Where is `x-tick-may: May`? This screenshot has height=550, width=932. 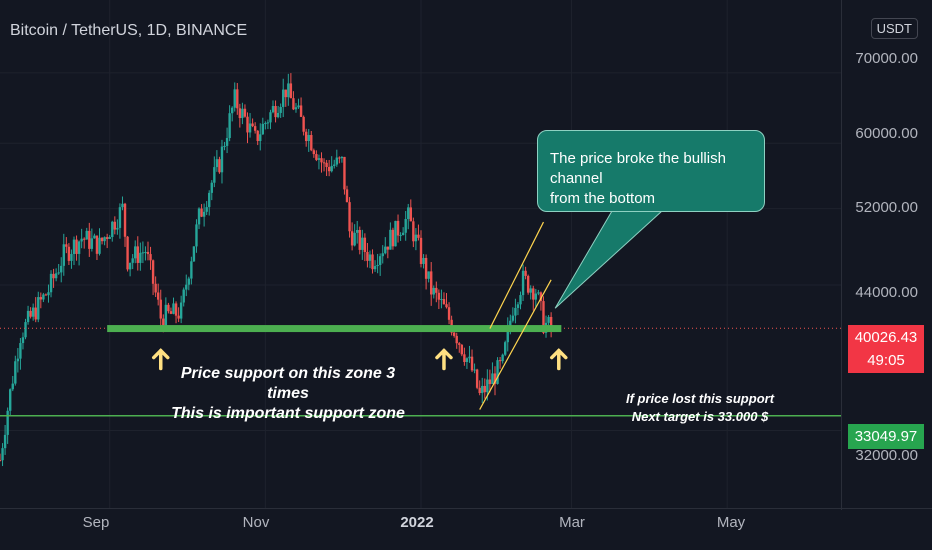
x-tick-may: May is located at coordinates (731, 522).